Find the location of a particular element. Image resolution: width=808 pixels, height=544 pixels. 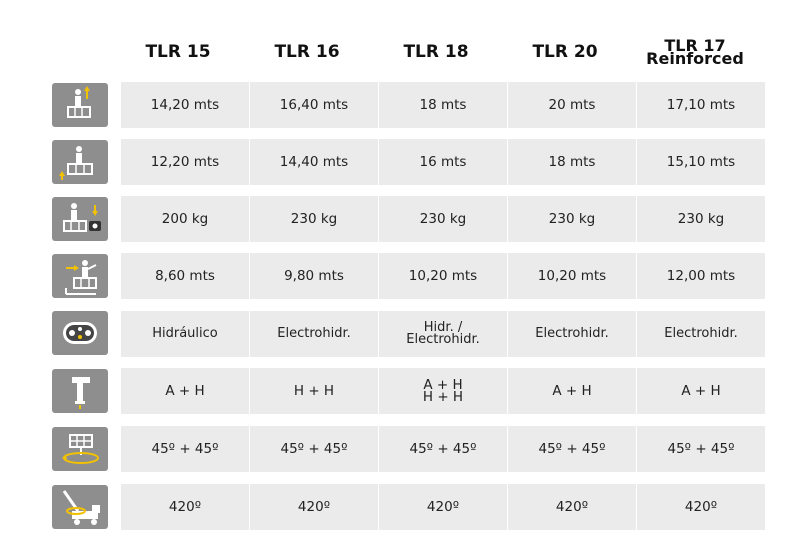

cell-outriggers-tlr20: A + H is located at coordinates (572, 391).